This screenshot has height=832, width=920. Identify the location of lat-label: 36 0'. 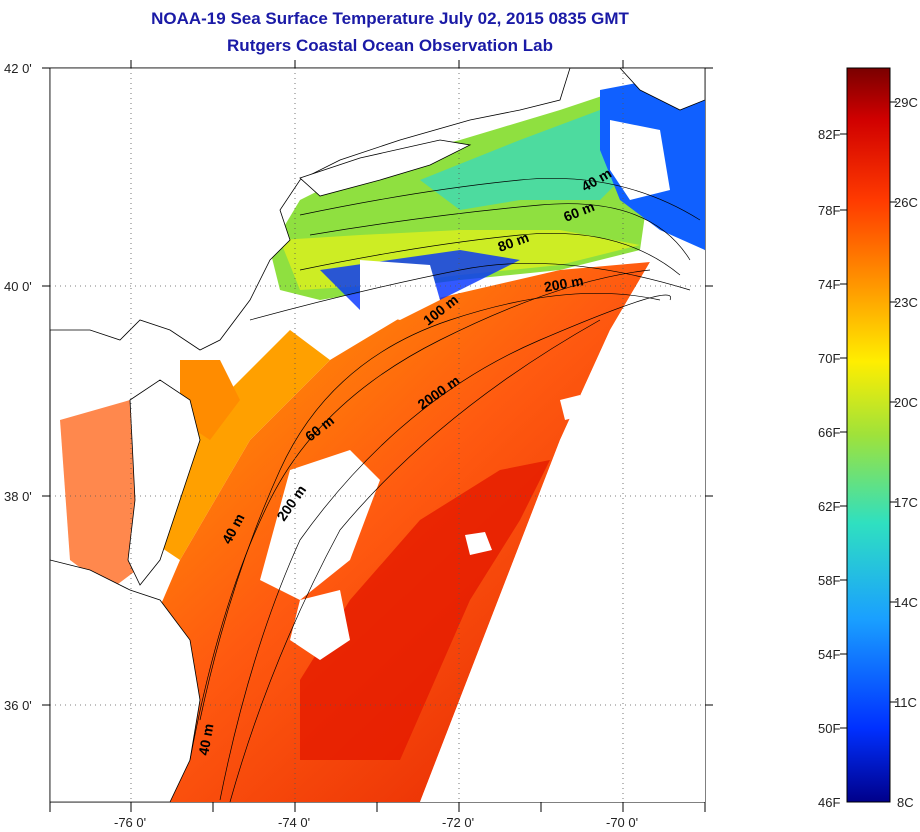
(18, 705).